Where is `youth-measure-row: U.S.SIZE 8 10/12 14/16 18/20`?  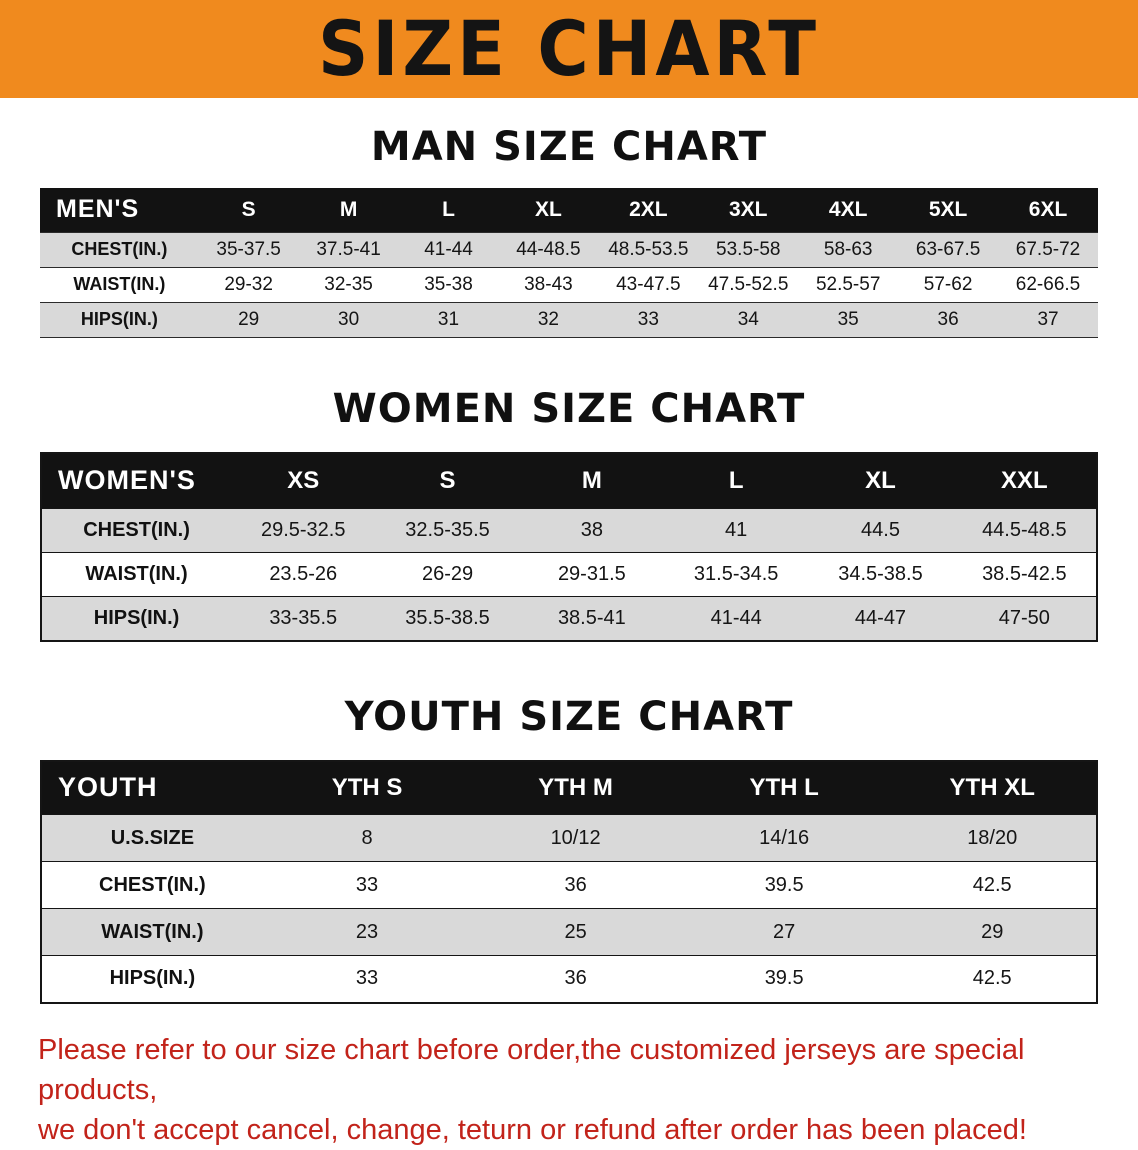 youth-measure-row: U.S.SIZE 8 10/12 14/16 18/20 is located at coordinates (569, 838).